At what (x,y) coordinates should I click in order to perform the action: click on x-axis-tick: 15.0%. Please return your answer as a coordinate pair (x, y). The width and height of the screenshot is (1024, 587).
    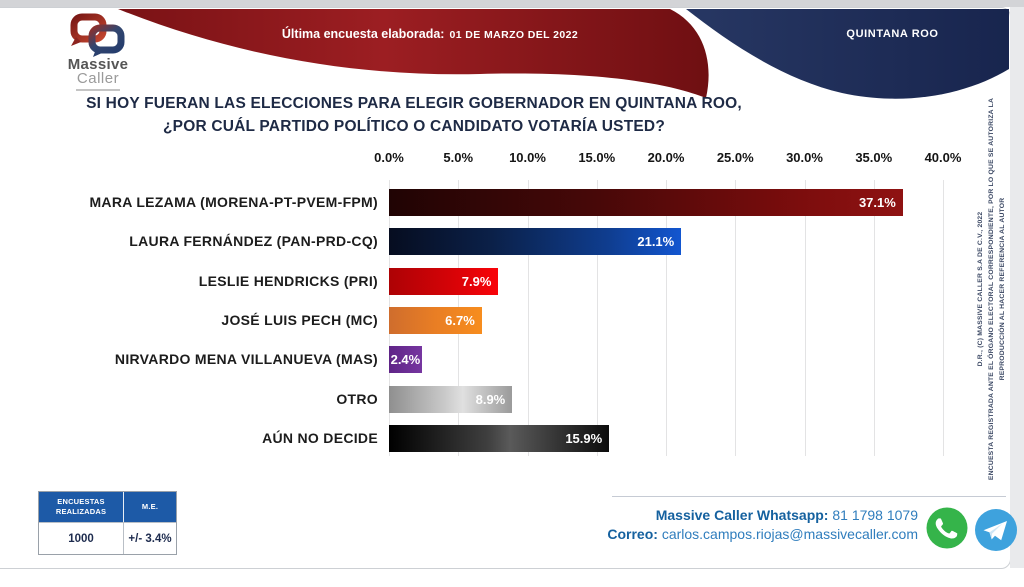
    Looking at the image, I should click on (597, 157).